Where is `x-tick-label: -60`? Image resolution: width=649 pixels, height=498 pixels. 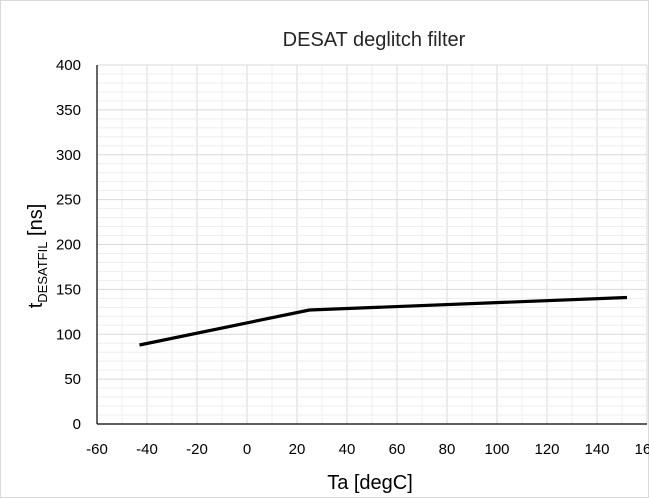 x-tick-label: -60 is located at coordinates (97, 449).